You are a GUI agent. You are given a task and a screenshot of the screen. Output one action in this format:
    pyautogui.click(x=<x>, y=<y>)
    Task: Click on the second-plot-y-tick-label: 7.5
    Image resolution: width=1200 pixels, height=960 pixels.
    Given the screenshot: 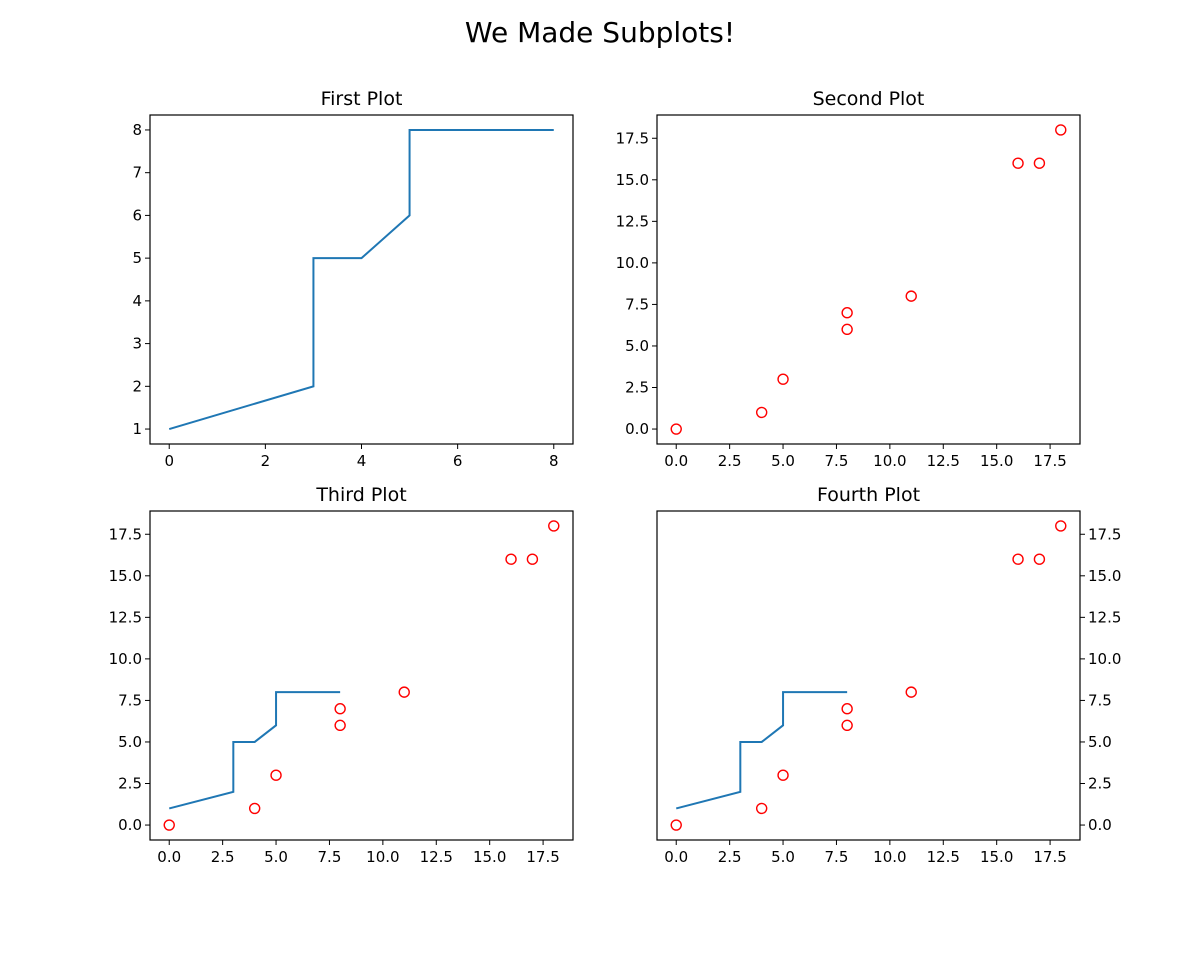 What is the action you would take?
    pyautogui.click(x=637, y=304)
    